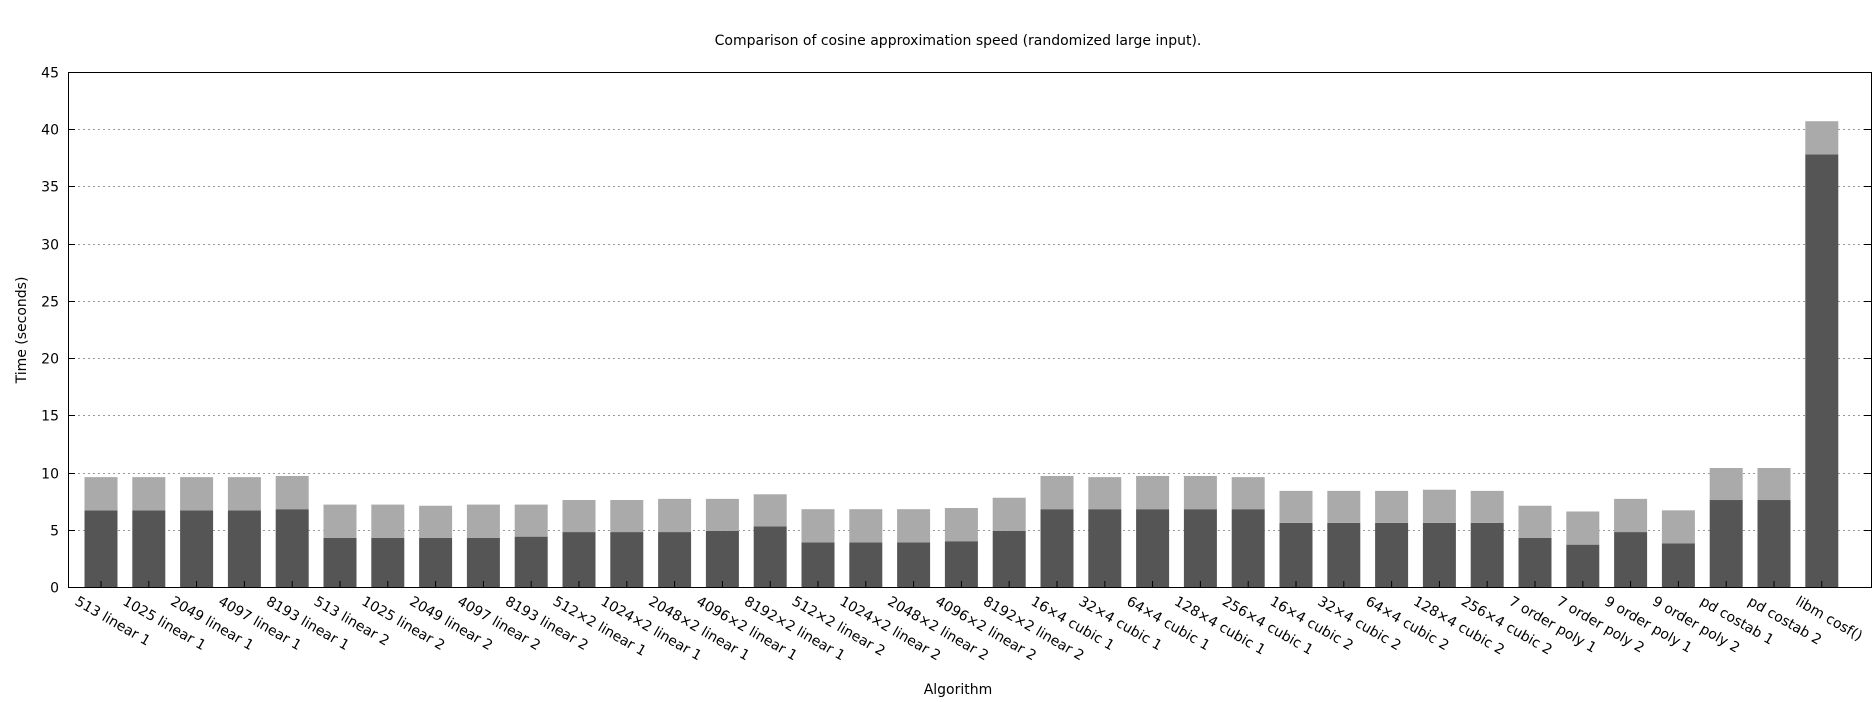  What do you see at coordinates (50, 475) in the screenshot?
I see `y-tick-label: 10` at bounding box center [50, 475].